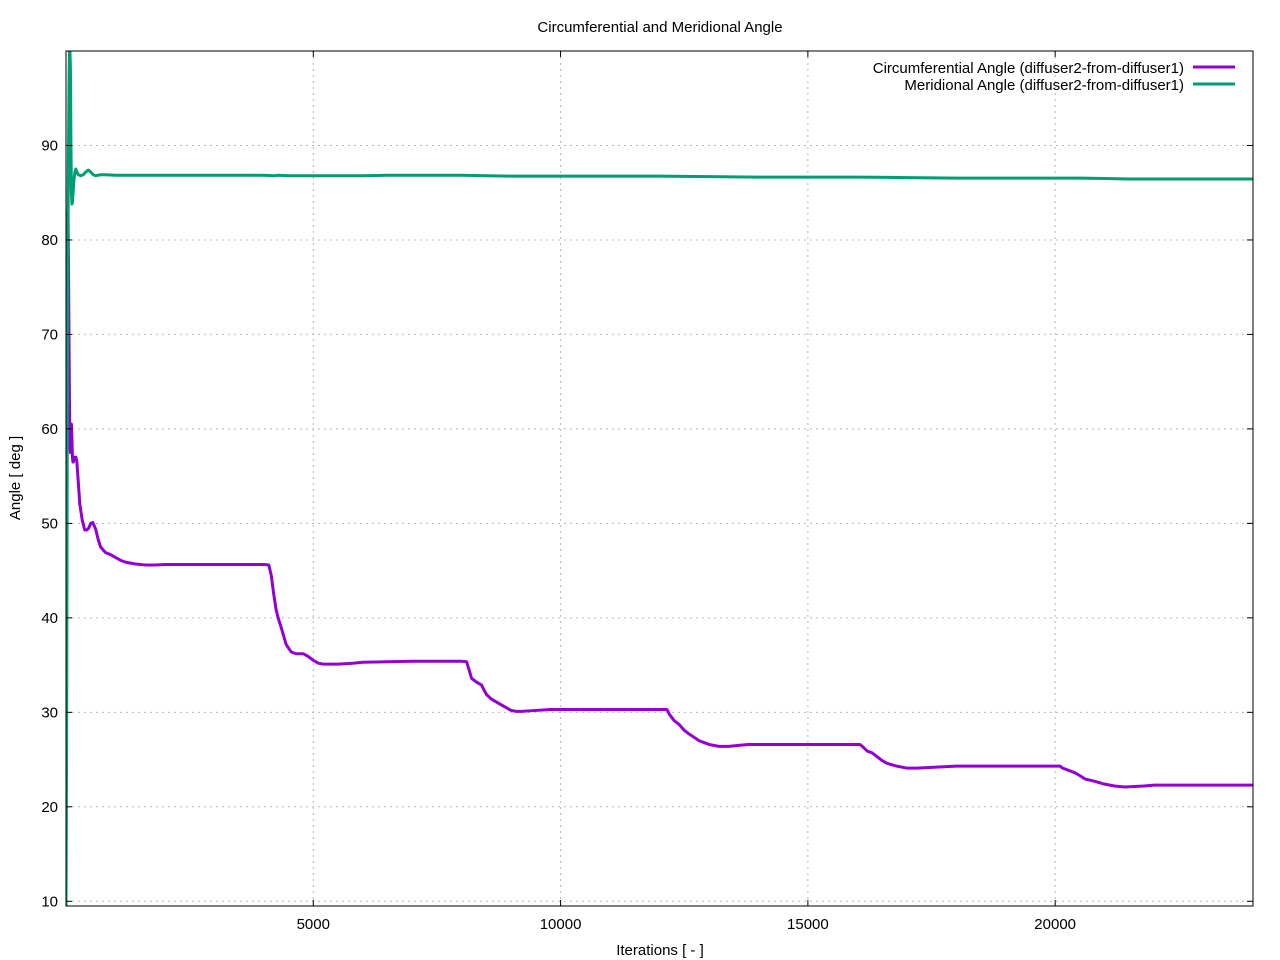 The height and width of the screenshot is (960, 1280). Describe the element at coordinates (49, 618) in the screenshot. I see `y-tick-label: 40` at that location.